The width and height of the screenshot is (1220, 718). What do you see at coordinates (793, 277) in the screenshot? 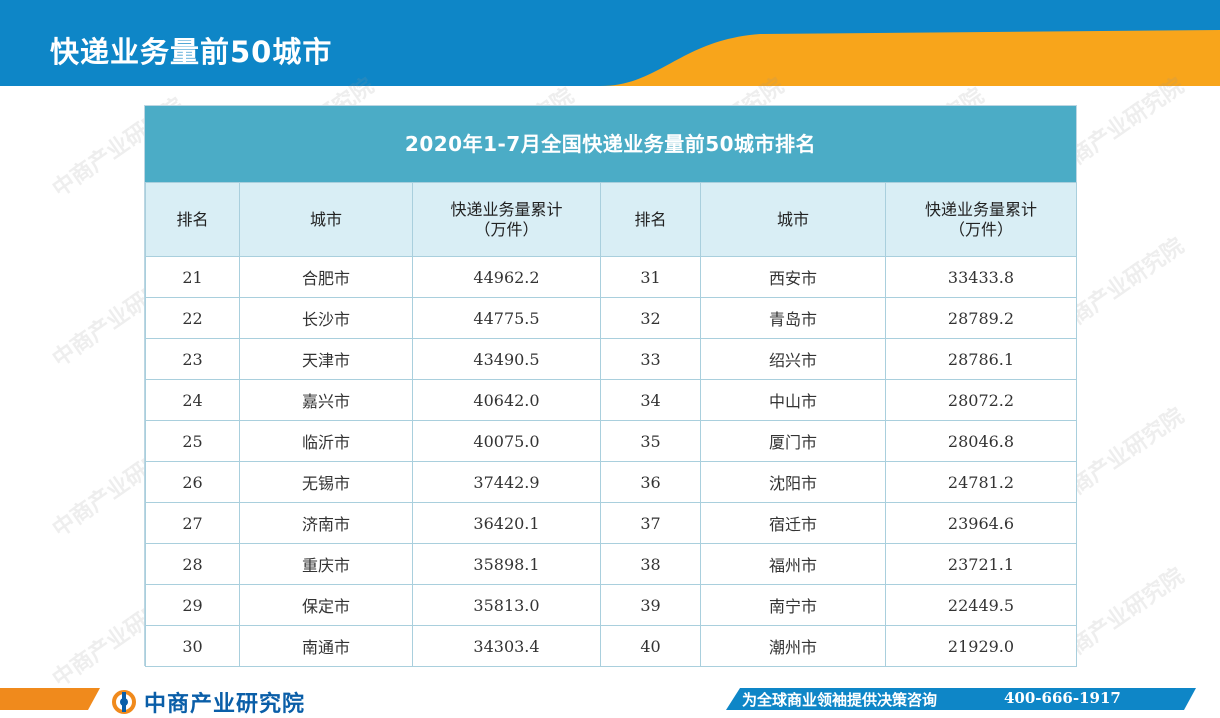
I see `city-cell: 西安市` at bounding box center [793, 277].